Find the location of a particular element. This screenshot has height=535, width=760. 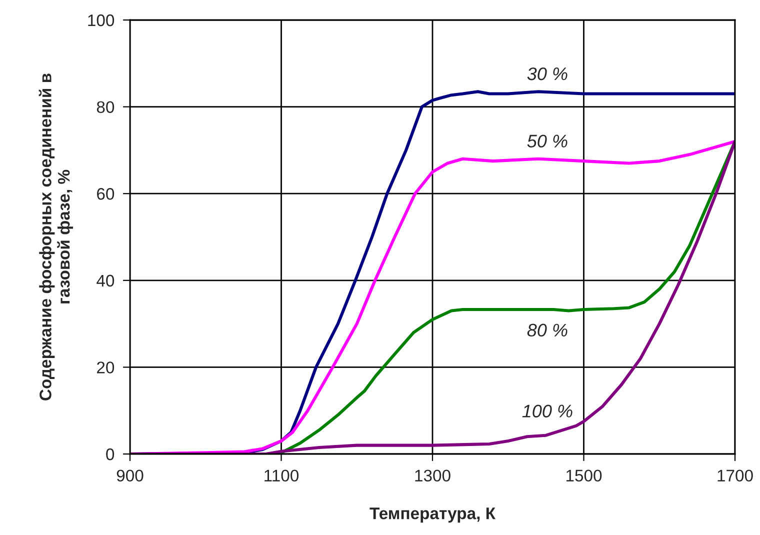

x-tick-label: 1500 is located at coordinates (584, 476).